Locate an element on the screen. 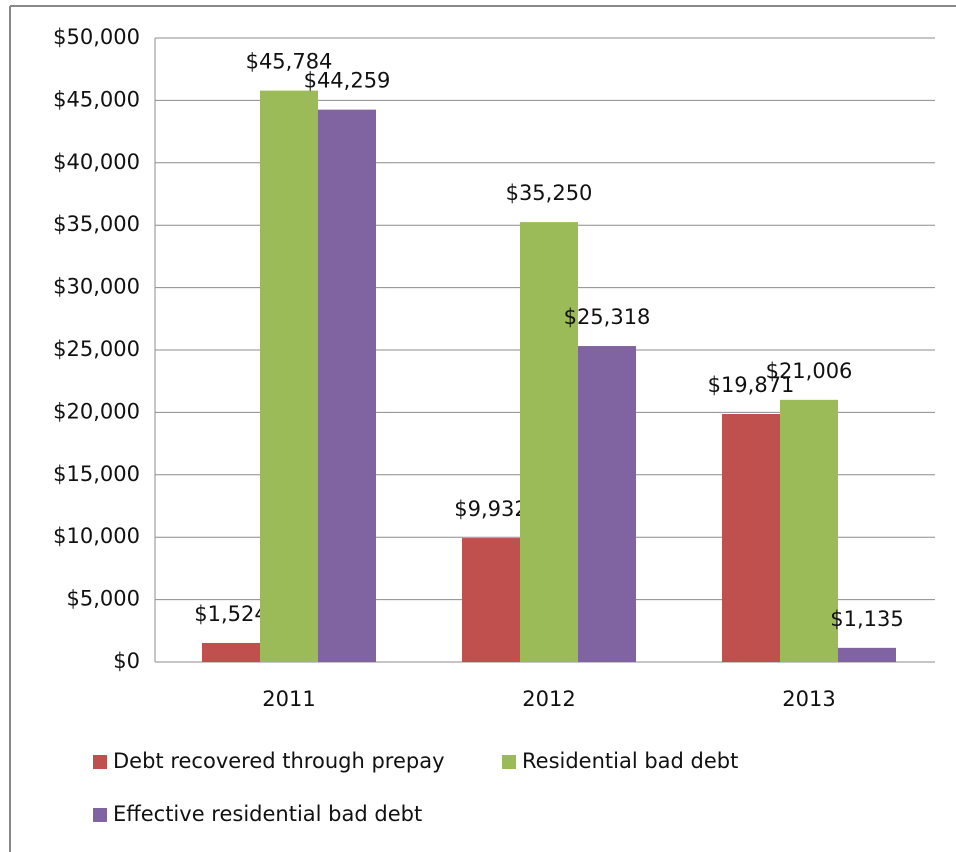  y-tick-label: $5,000 is located at coordinates (103, 599).